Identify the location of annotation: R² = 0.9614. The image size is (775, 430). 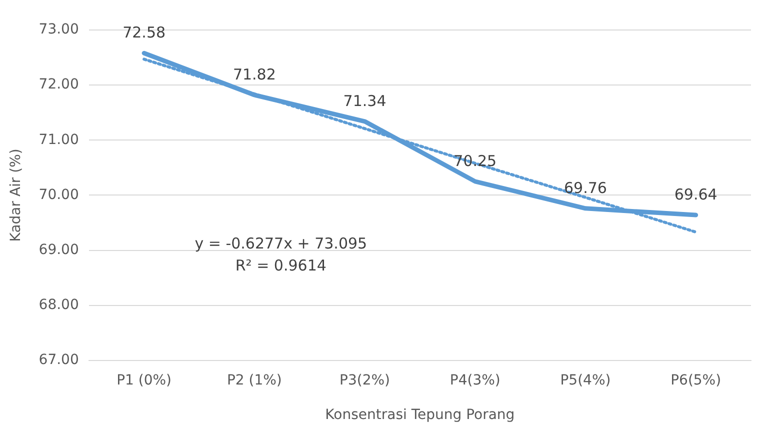
(280, 265).